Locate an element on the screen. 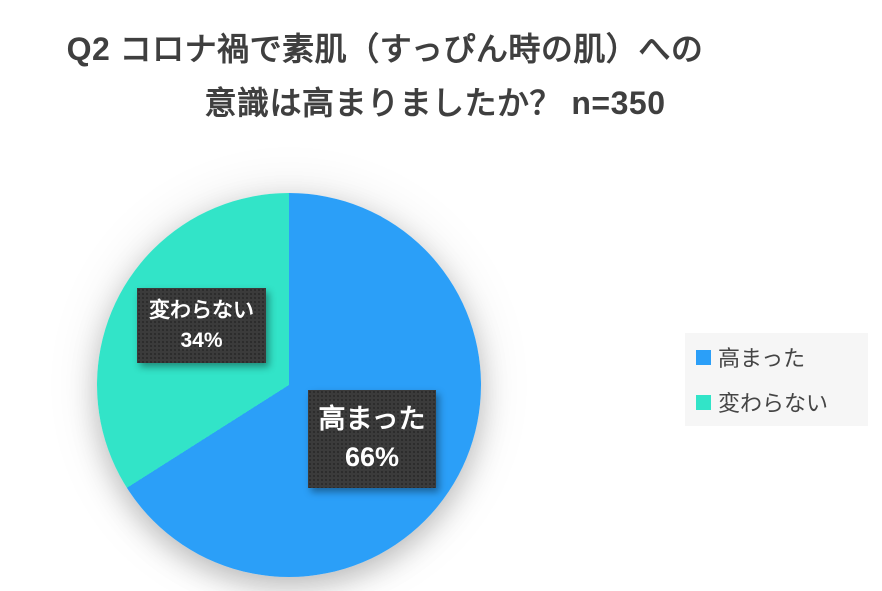 Image resolution: width=882 pixels, height=591 pixels. legend-label-unchanged: 変わらない is located at coordinates (773, 403).